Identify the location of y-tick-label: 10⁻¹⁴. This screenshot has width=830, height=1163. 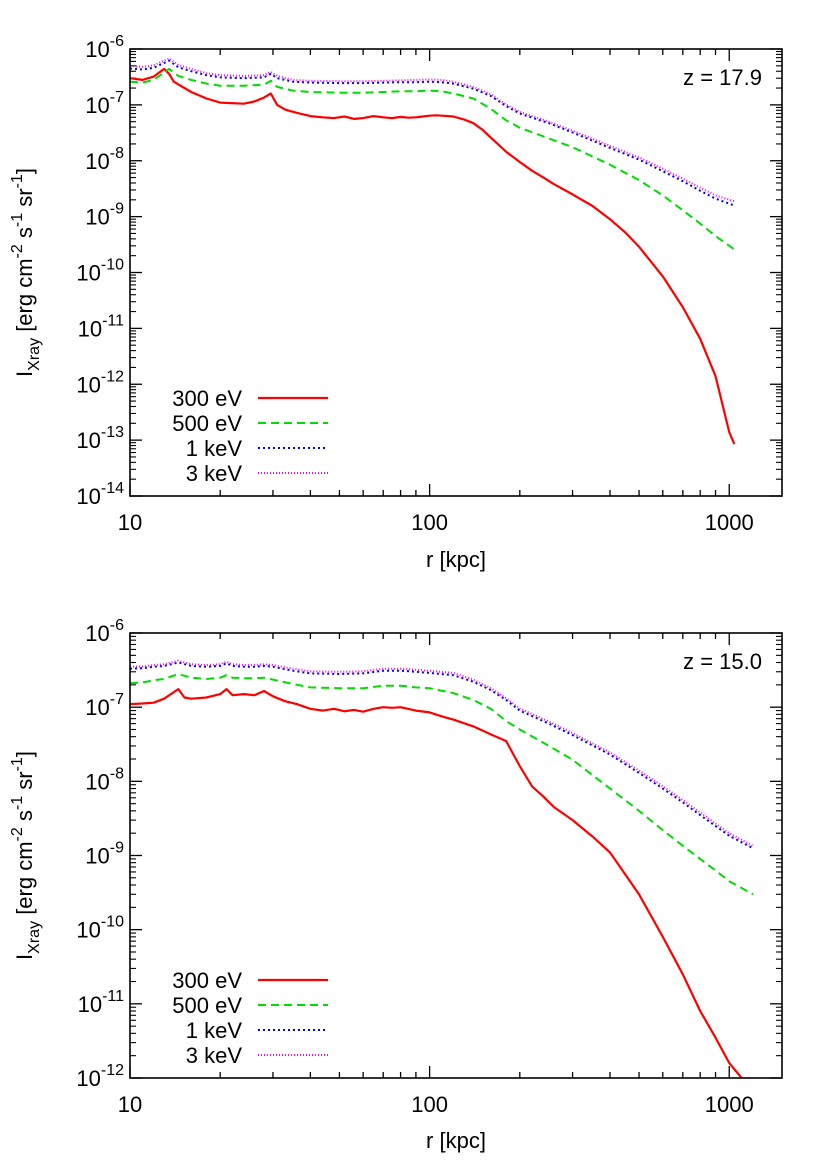
(100, 494).